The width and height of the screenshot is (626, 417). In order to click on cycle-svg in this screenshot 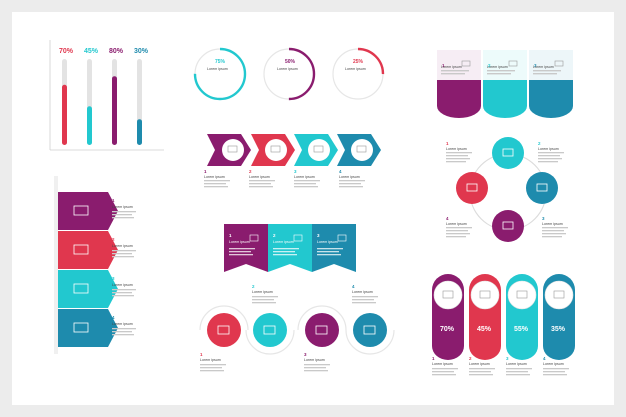, I will do `click(507, 189)`.